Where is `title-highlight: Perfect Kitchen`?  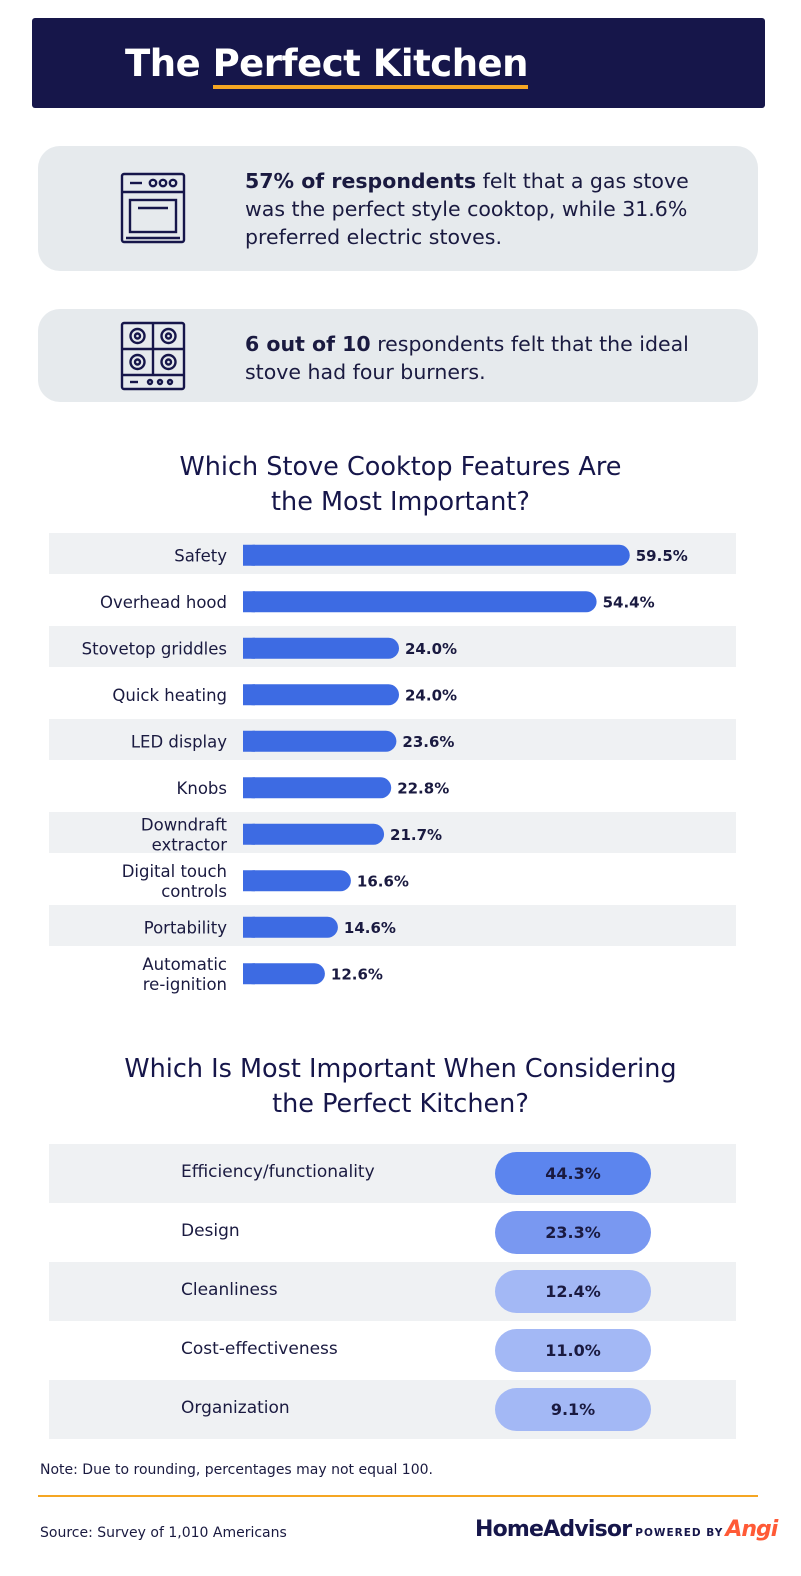 title-highlight: Perfect Kitchen is located at coordinates (370, 65).